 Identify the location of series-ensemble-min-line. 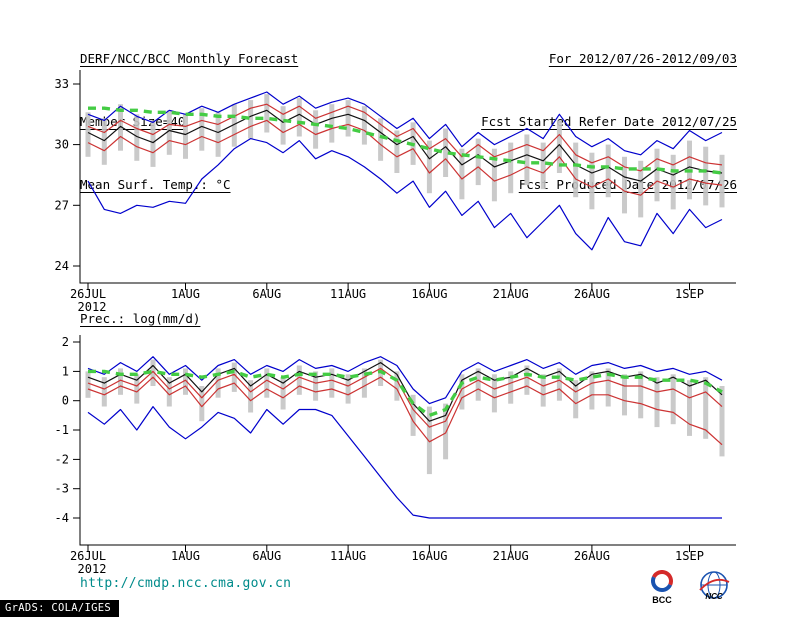
(404, 462).